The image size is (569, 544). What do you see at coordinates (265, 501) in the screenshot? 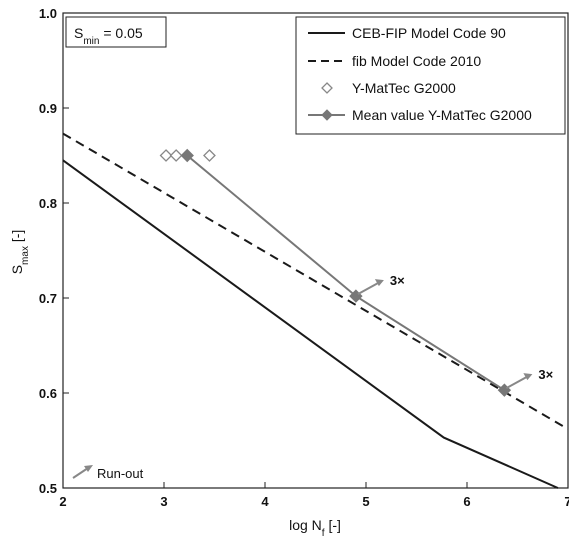
I see `x-tick-label: 4` at bounding box center [265, 501].